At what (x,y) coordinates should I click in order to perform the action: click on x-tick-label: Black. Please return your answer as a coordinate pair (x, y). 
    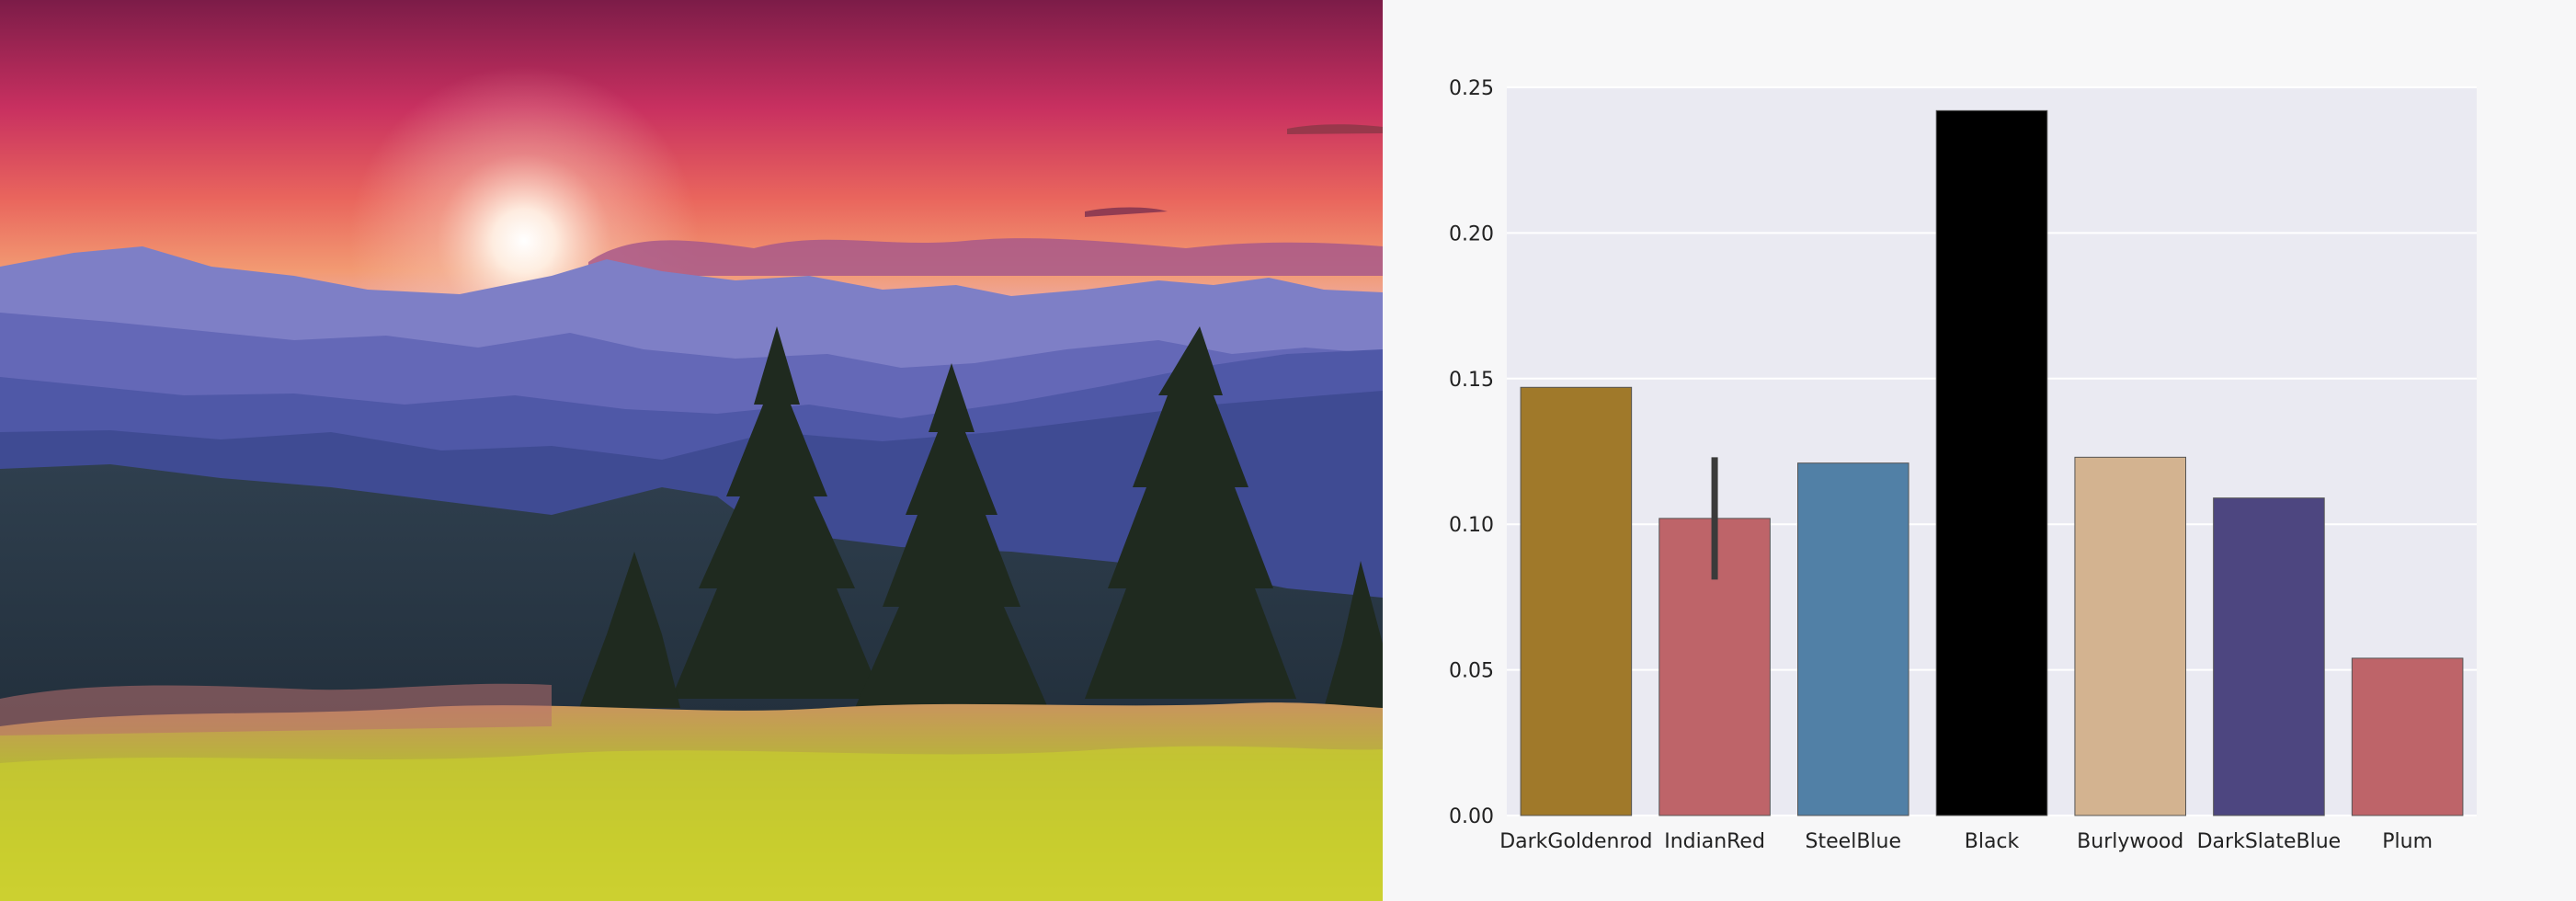
    Looking at the image, I should click on (1992, 841).